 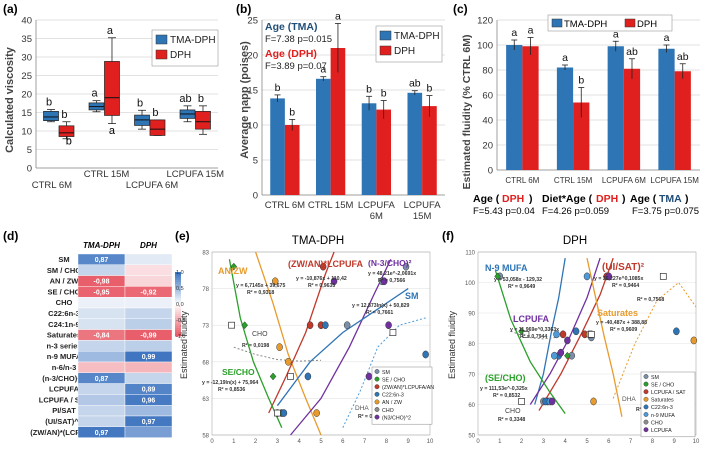 I want to click on panel-f-equation: y = 11,969e^0,3363x, so click(x=534, y=330).